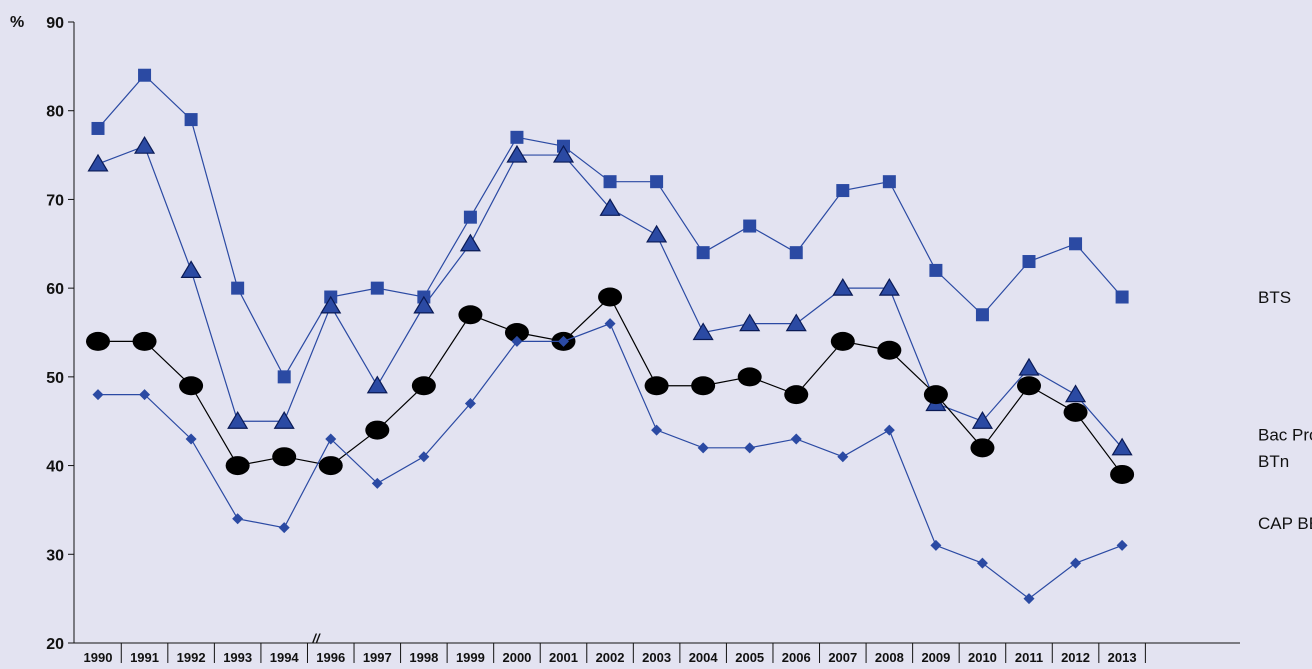  I want to click on y-tick-label: 50, so click(55, 378).